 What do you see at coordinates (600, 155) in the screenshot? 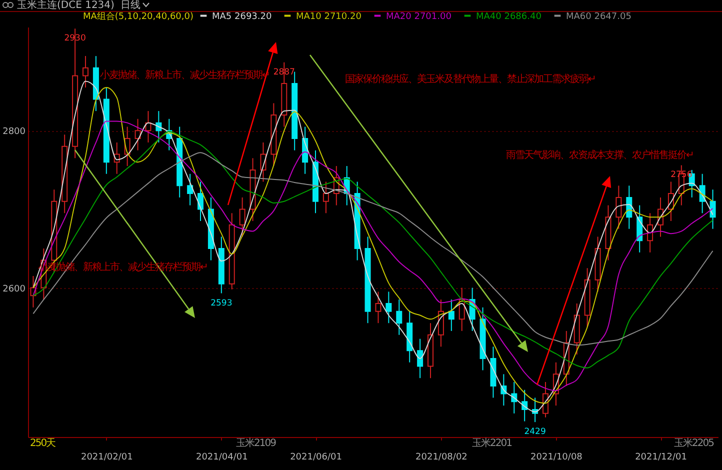
I see `annotation: 雨雪天气影响、农资成本支撑、农户惜售挺价↵` at bounding box center [600, 155].